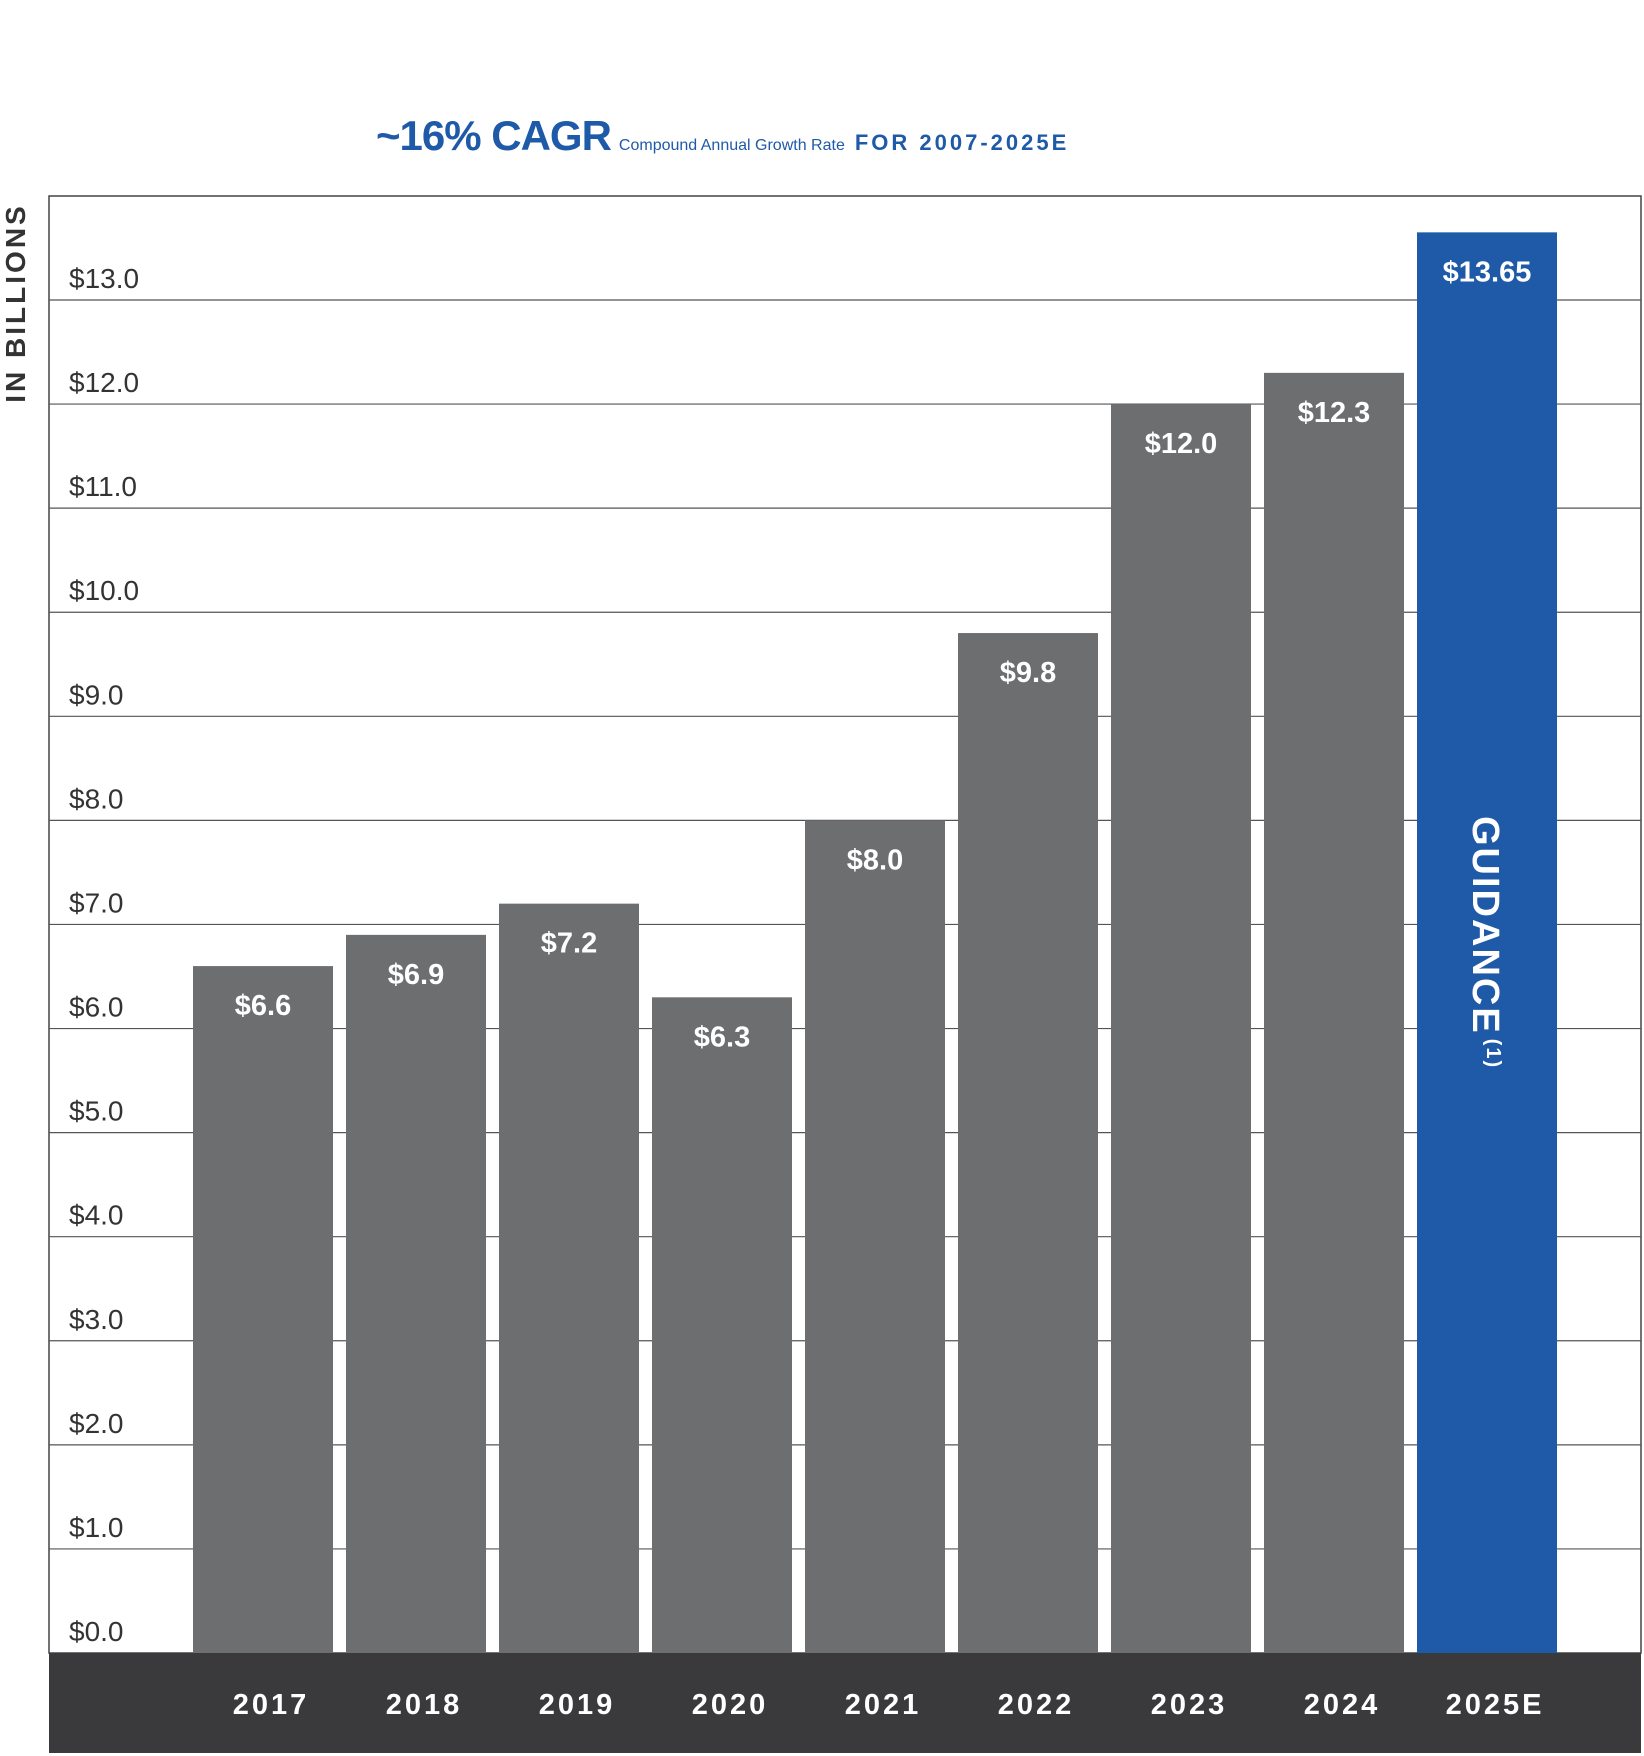  What do you see at coordinates (96, 902) in the screenshot?
I see `y-tick-label: $7.0` at bounding box center [96, 902].